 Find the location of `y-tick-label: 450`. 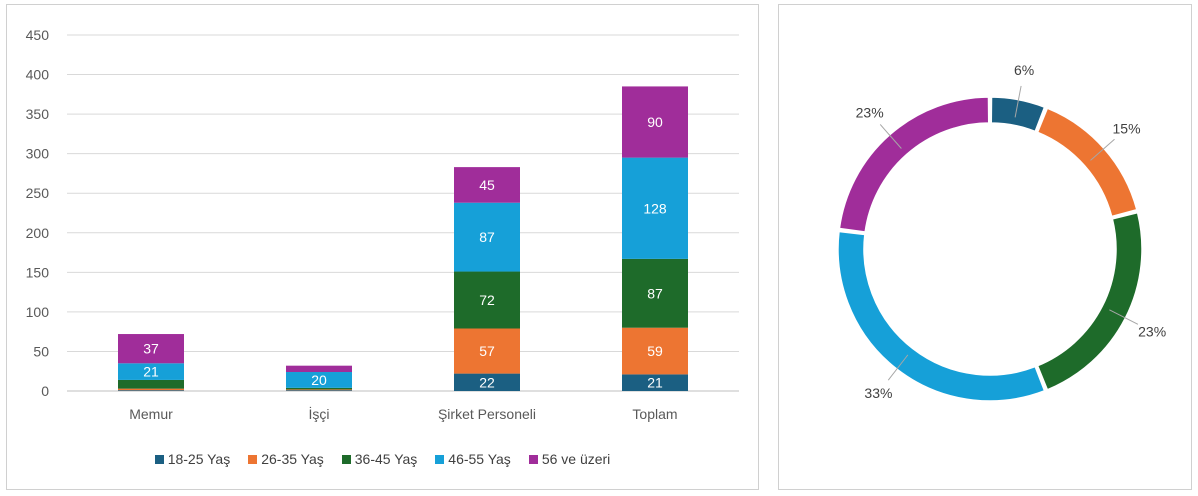

y-tick-label: 450 is located at coordinates (38, 35).